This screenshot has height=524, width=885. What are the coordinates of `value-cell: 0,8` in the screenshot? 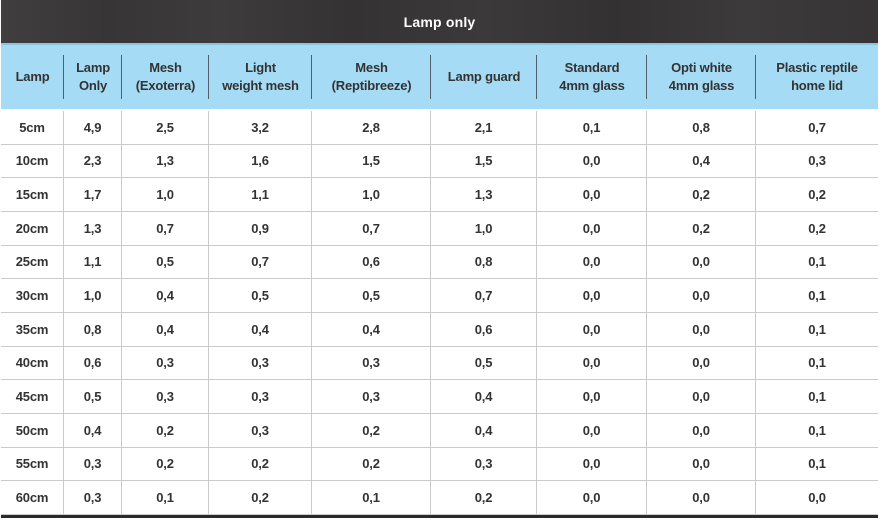 It's located at (701, 127).